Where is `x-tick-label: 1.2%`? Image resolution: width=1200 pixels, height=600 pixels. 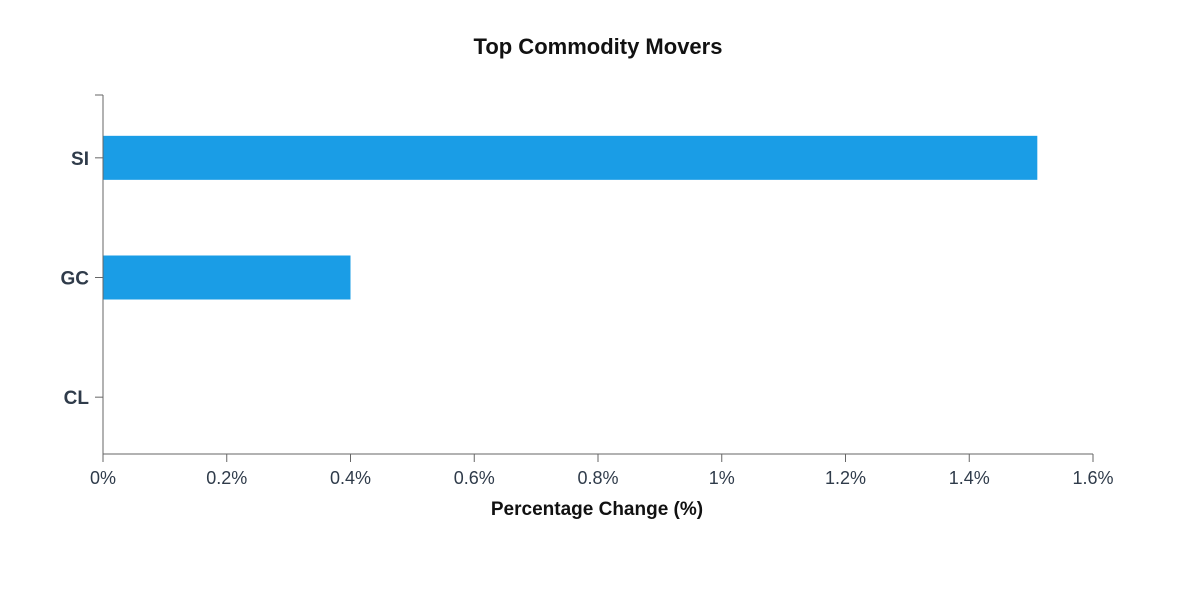
x-tick-label: 1.2% is located at coordinates (845, 478).